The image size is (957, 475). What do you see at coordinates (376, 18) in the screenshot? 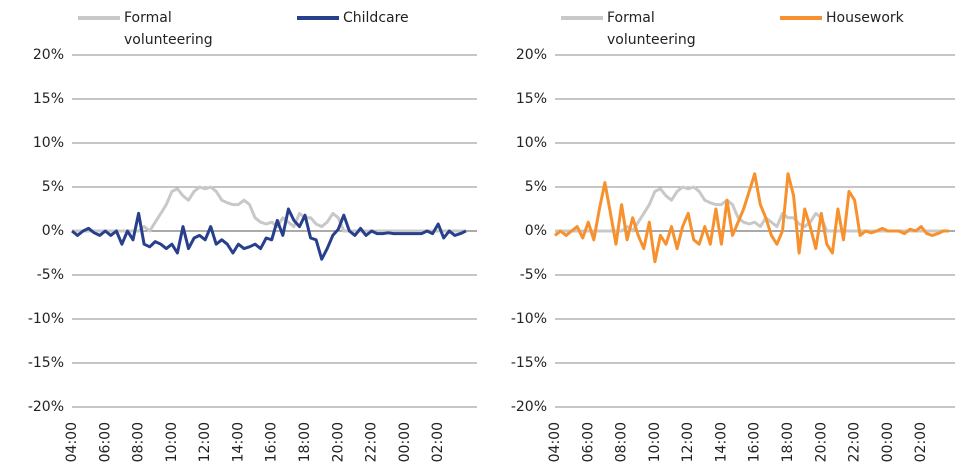
I see `legend-label: Childcare` at bounding box center [376, 18].